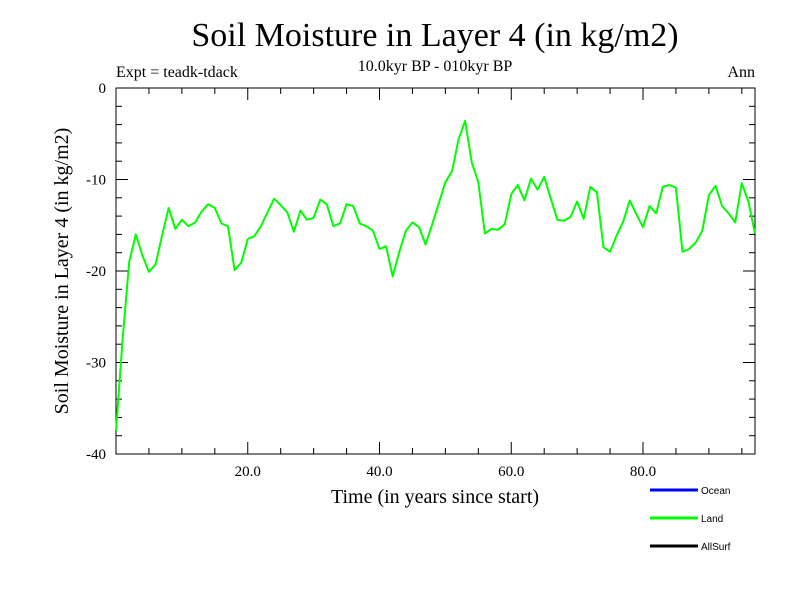 This screenshot has width=800, height=600. Describe the element at coordinates (96, 455) in the screenshot. I see `y-tick-label: -40` at that location.